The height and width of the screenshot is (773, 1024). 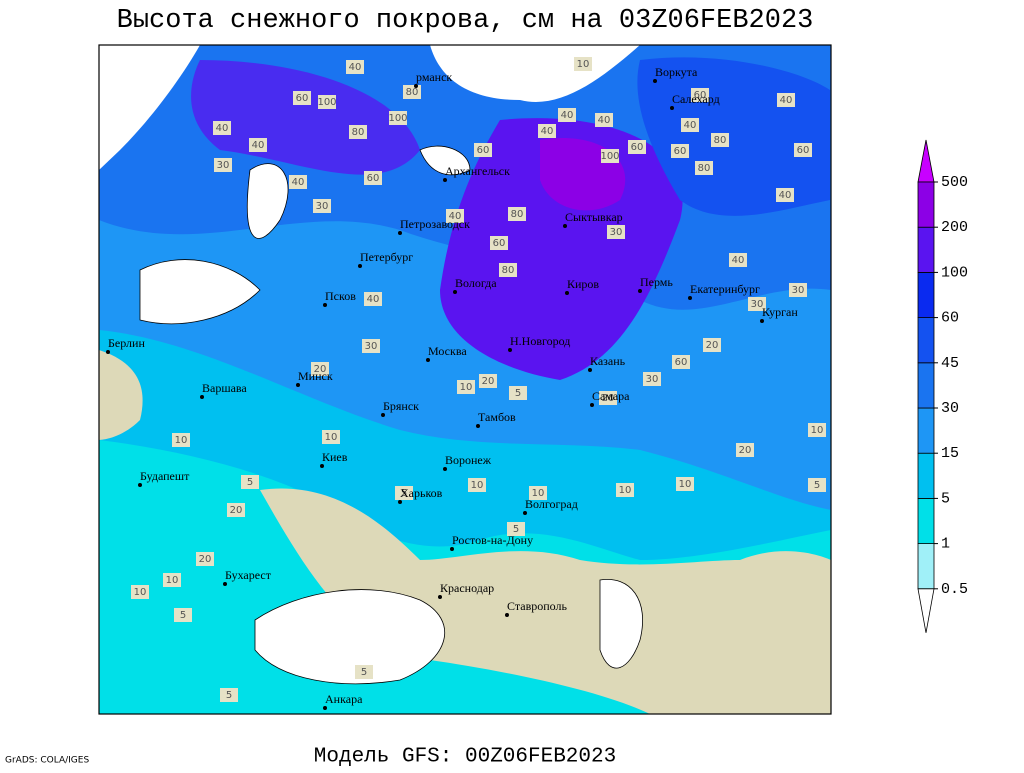 What do you see at coordinates (126, 343) in the screenshot?
I see `city-label: Берлин` at bounding box center [126, 343].